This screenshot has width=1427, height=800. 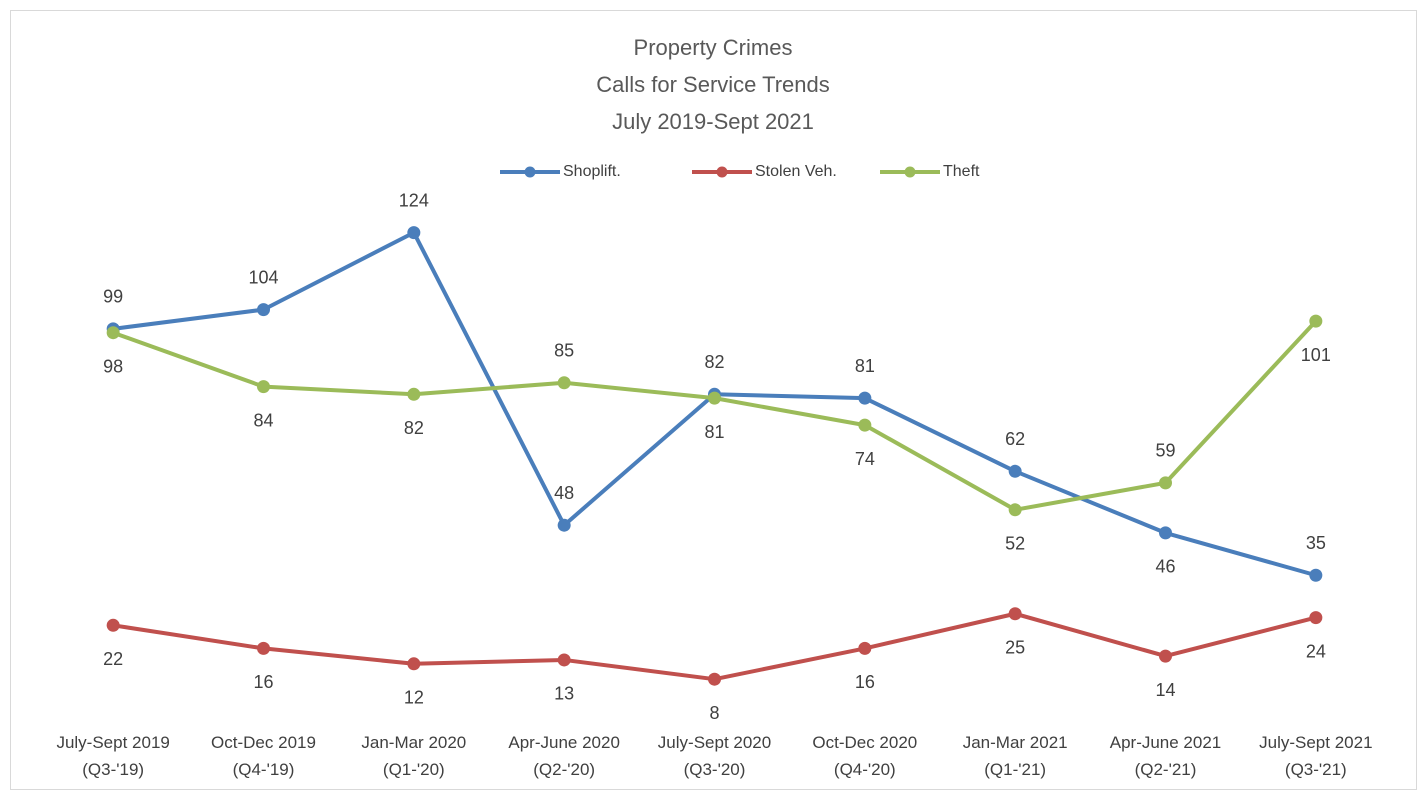 What do you see at coordinates (1166, 756) in the screenshot?
I see `x-tick-label: Apr-June 2021 (Q2-'21)` at bounding box center [1166, 756].